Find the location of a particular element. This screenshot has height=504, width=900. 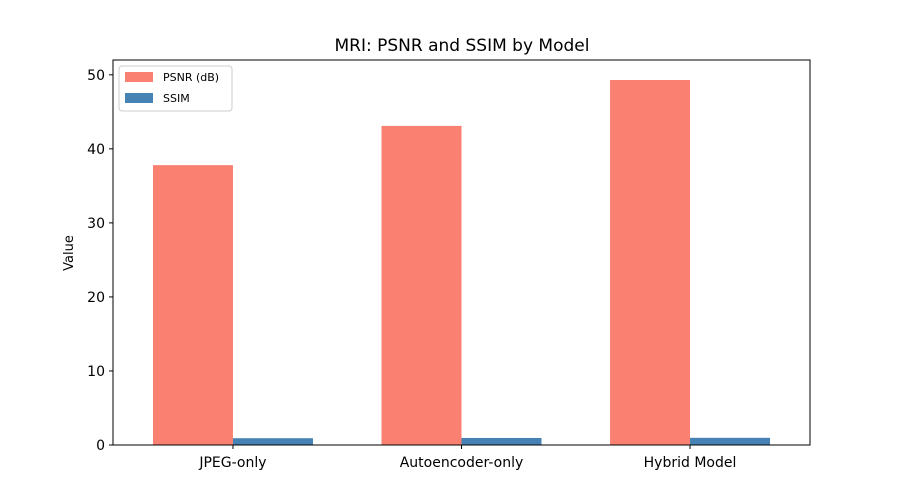

x-tick-label: JPEG-only is located at coordinates (232, 463).